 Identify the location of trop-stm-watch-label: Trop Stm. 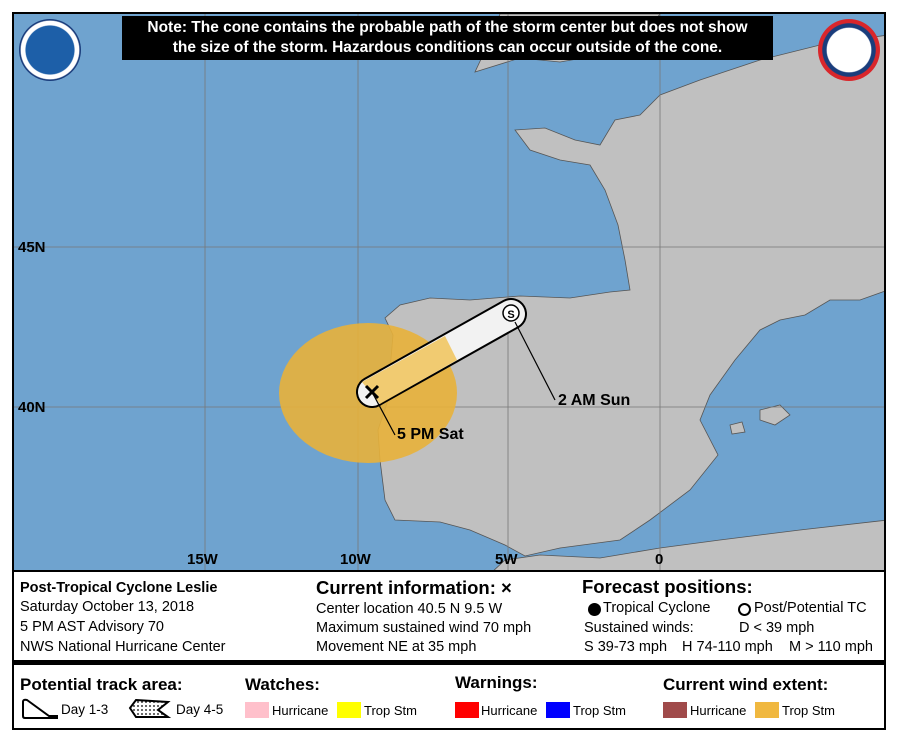
(390, 710).